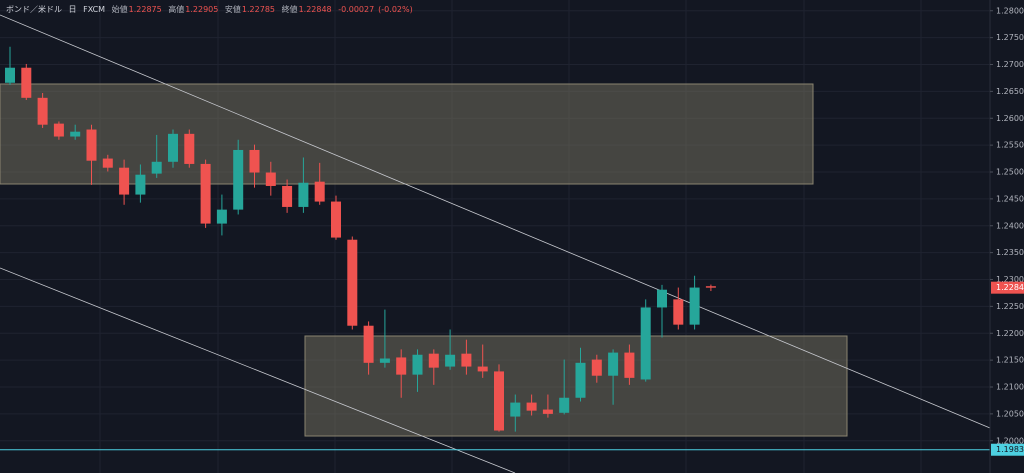  Describe the element at coordinates (1010, 387) in the screenshot. I see `y-tick-label: 1.21000` at that location.